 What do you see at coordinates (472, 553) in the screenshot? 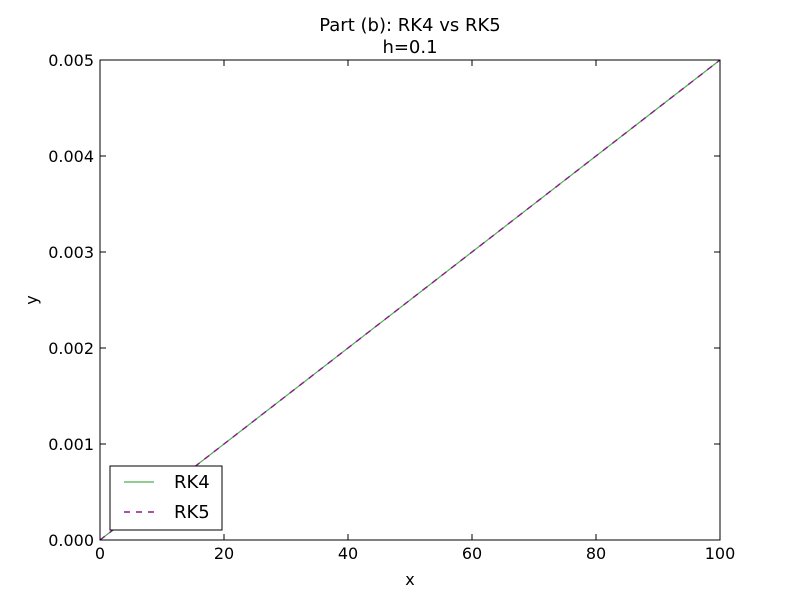
I see `x-tick-label: 60` at bounding box center [472, 553].